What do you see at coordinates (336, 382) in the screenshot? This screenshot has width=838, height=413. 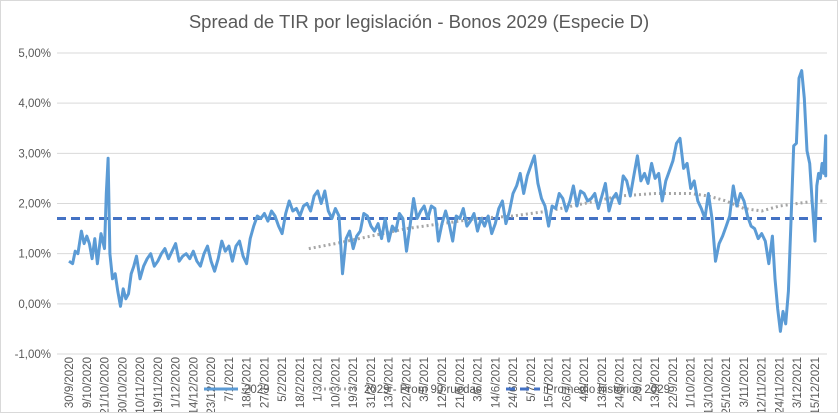 I see `x-tick-label: 10/3/2021` at bounding box center [336, 382].